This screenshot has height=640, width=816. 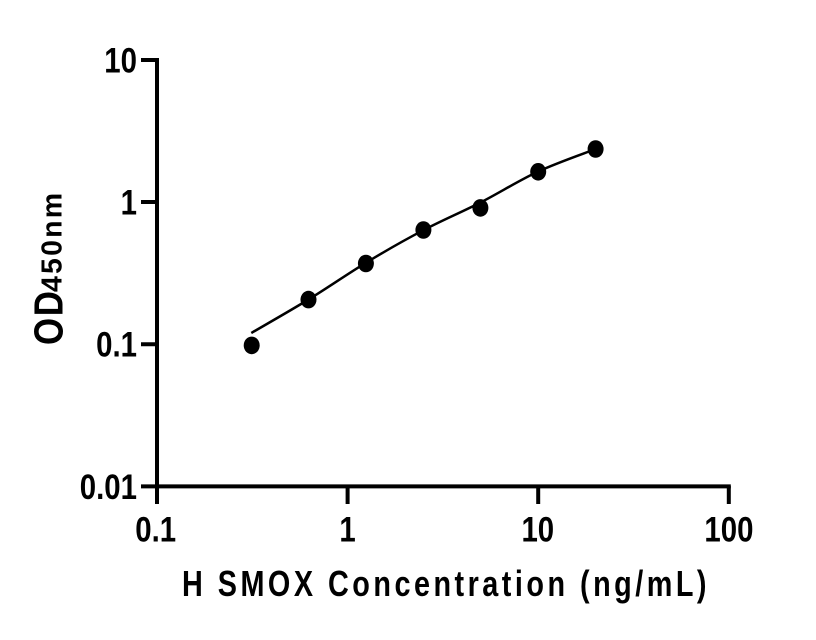 I want to click on svg-text: 0.01, so click(x=108, y=486).